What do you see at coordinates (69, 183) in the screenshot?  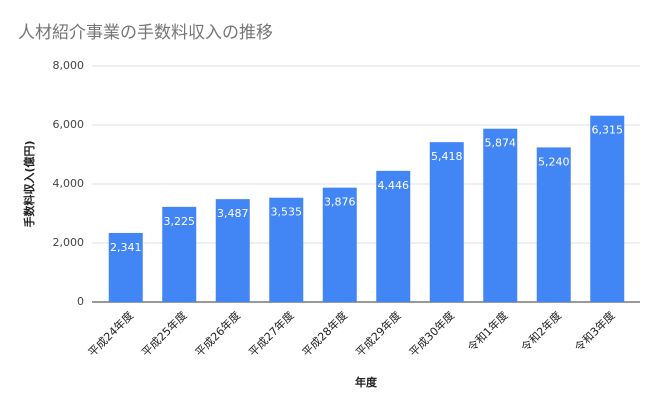 I see `y-tick-label: 4,000` at bounding box center [69, 183].